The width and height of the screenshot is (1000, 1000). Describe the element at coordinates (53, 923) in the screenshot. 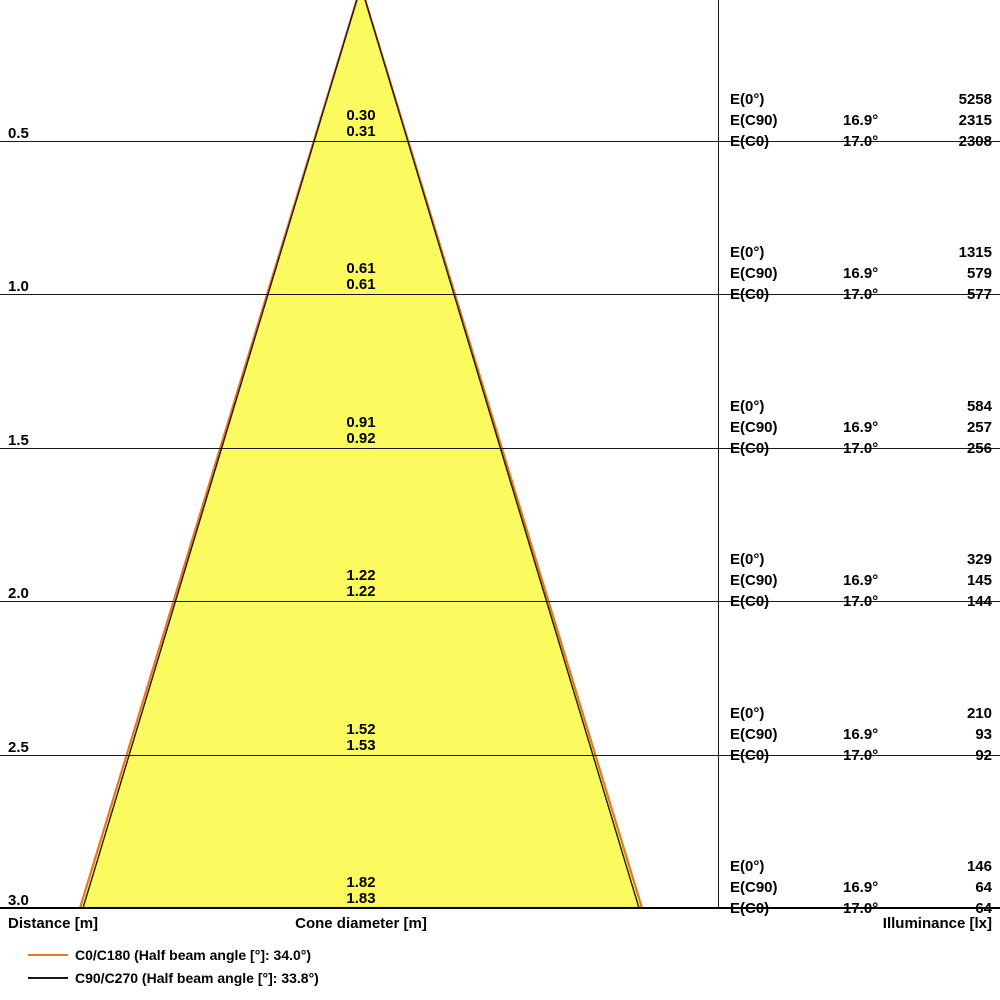

I see `distance-axis-caption: Distance [m]` at that location.